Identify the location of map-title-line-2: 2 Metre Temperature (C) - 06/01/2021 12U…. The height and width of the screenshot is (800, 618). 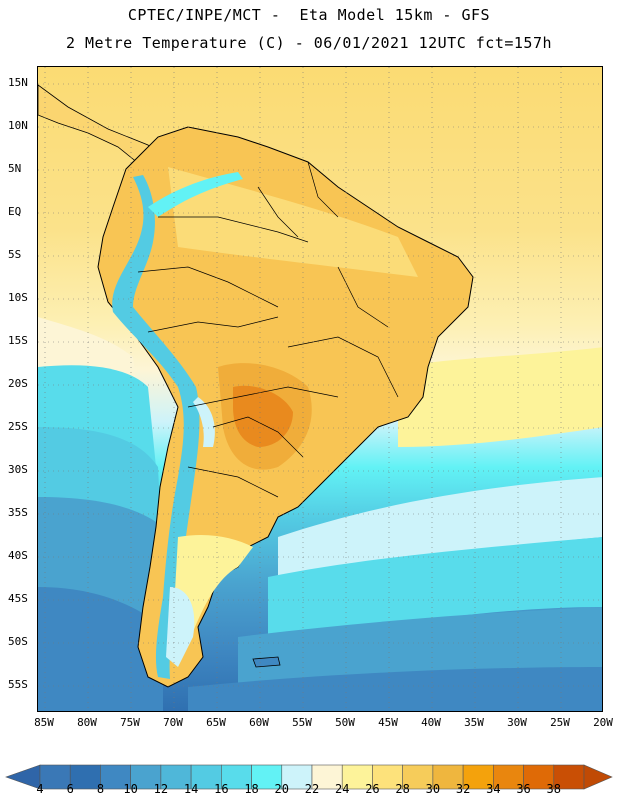
(309, 43).